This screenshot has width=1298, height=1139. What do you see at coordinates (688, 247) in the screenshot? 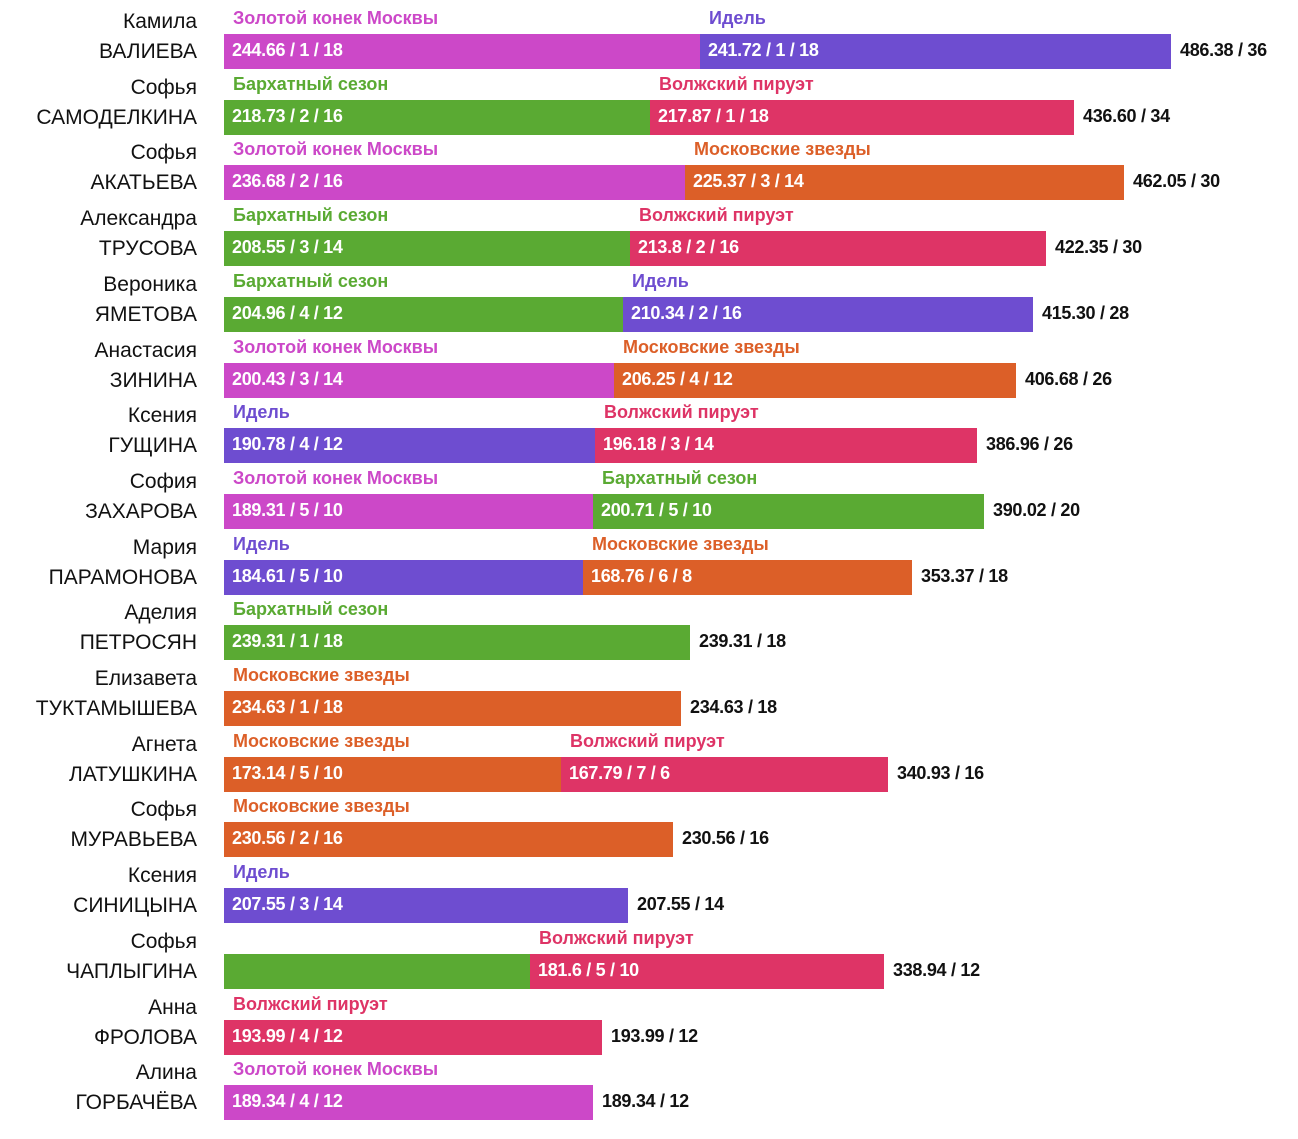
I see `segment-score-label: 213.8 / 2 / 16` at bounding box center [688, 247].